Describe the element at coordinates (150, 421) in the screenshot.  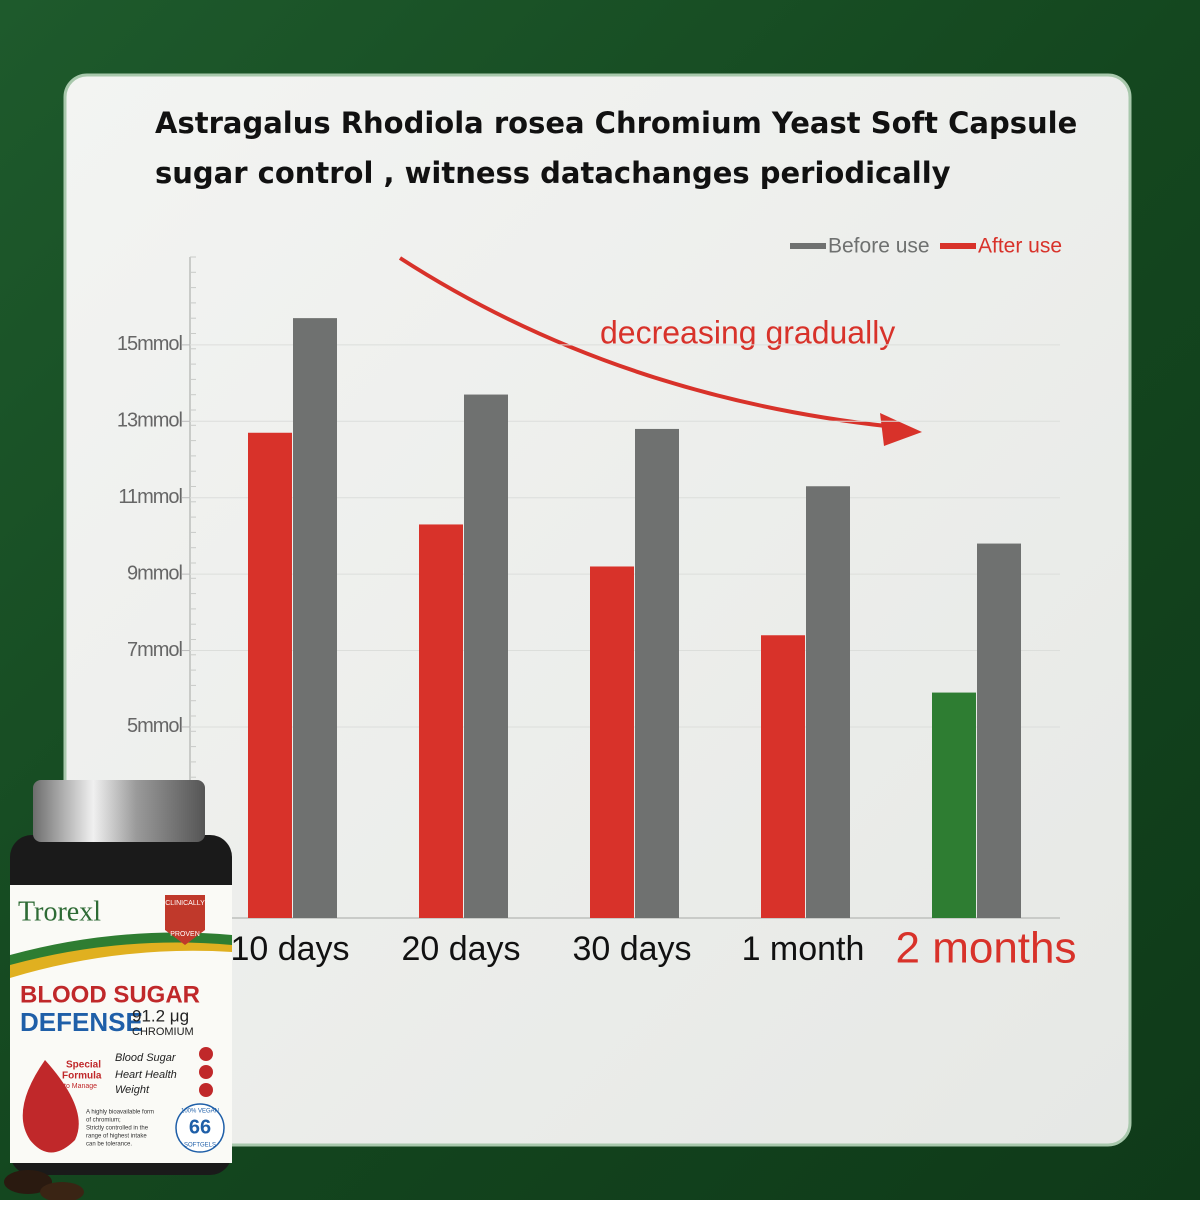
I see `y-tick-label: 13mmol` at that location.